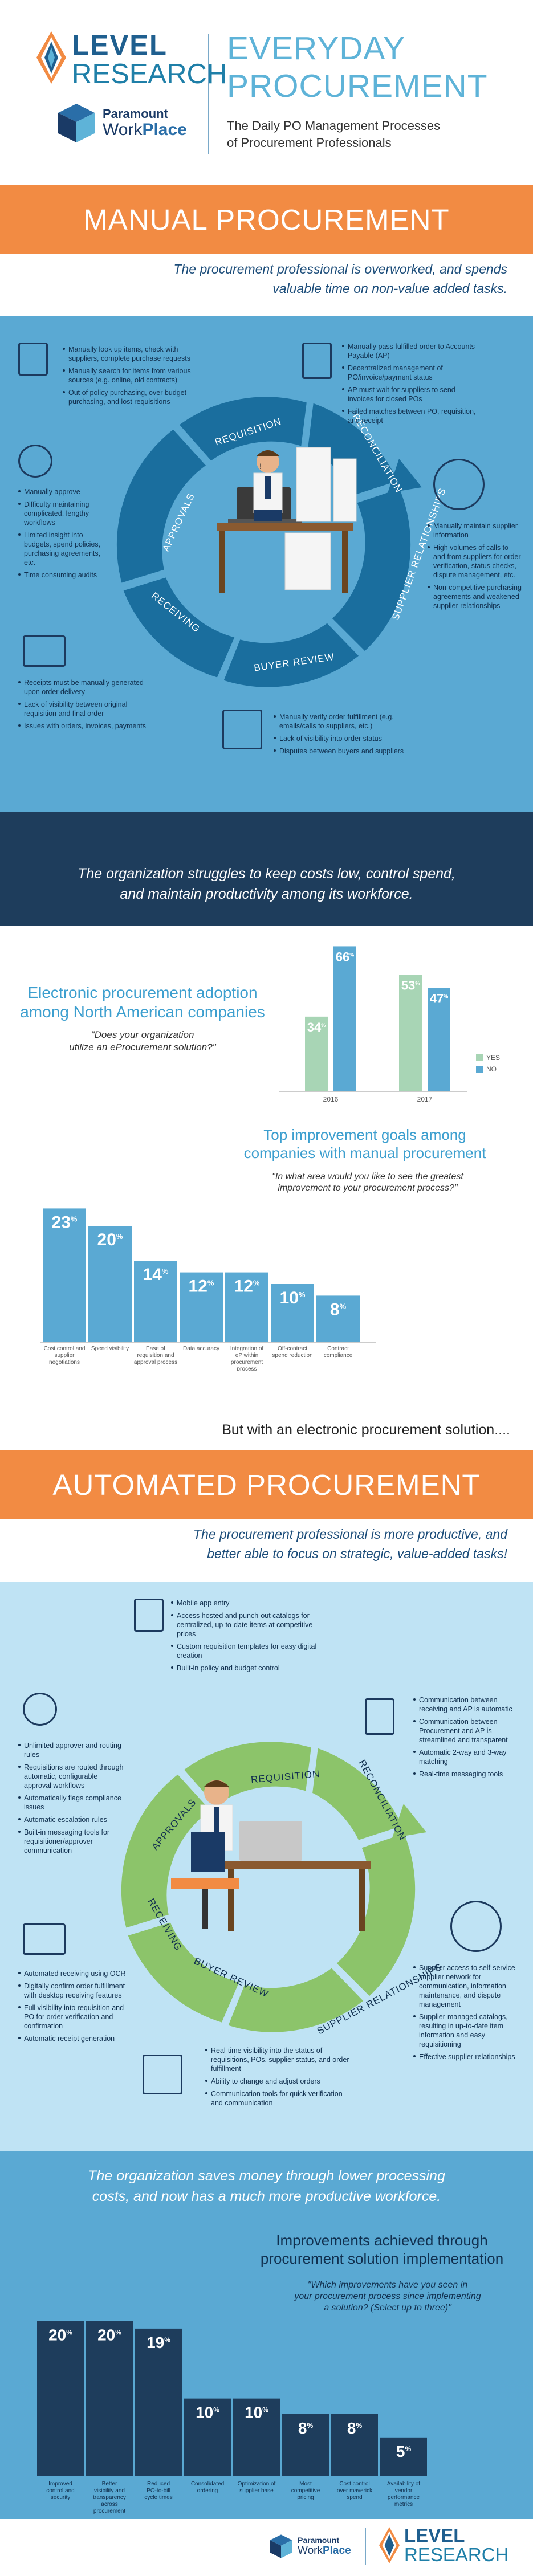  I want to click on cart-icon, so click(35, 461).